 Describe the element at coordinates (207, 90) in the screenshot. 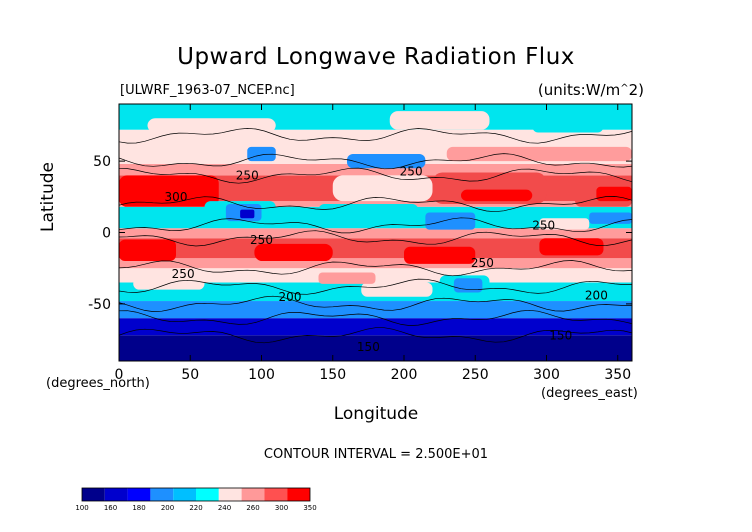

I see `dataset-label: [ULWRF_1963-07_NCEP.nc]` at that location.